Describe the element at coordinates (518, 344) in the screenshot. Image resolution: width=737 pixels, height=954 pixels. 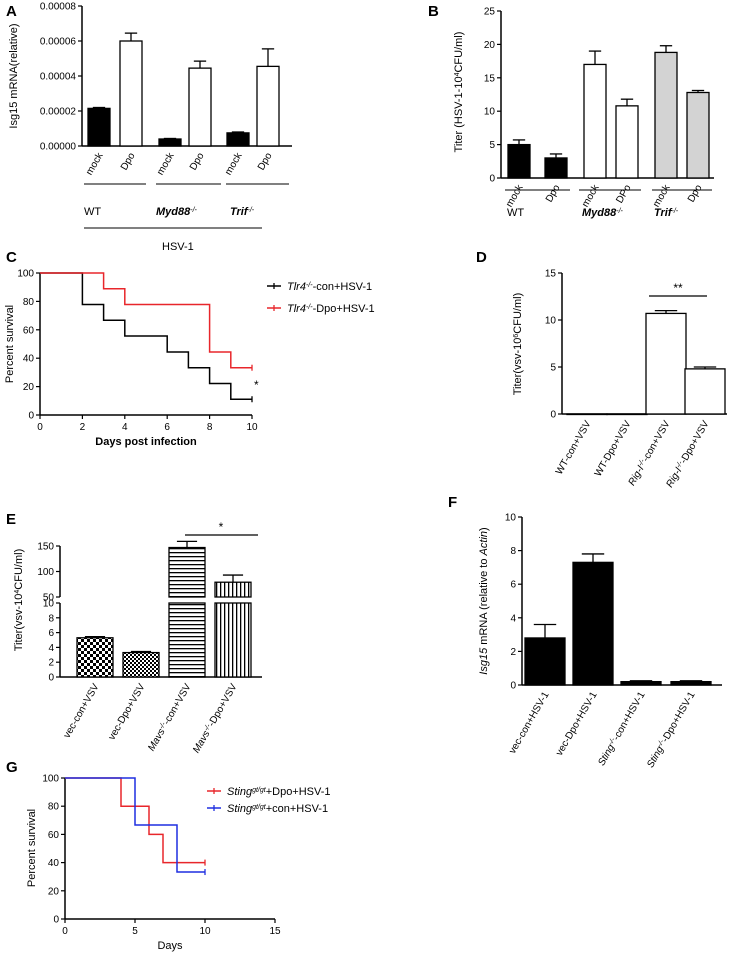
I see `panel-d-y-title: Titer(vsv-106CFU/ml)` at that location.